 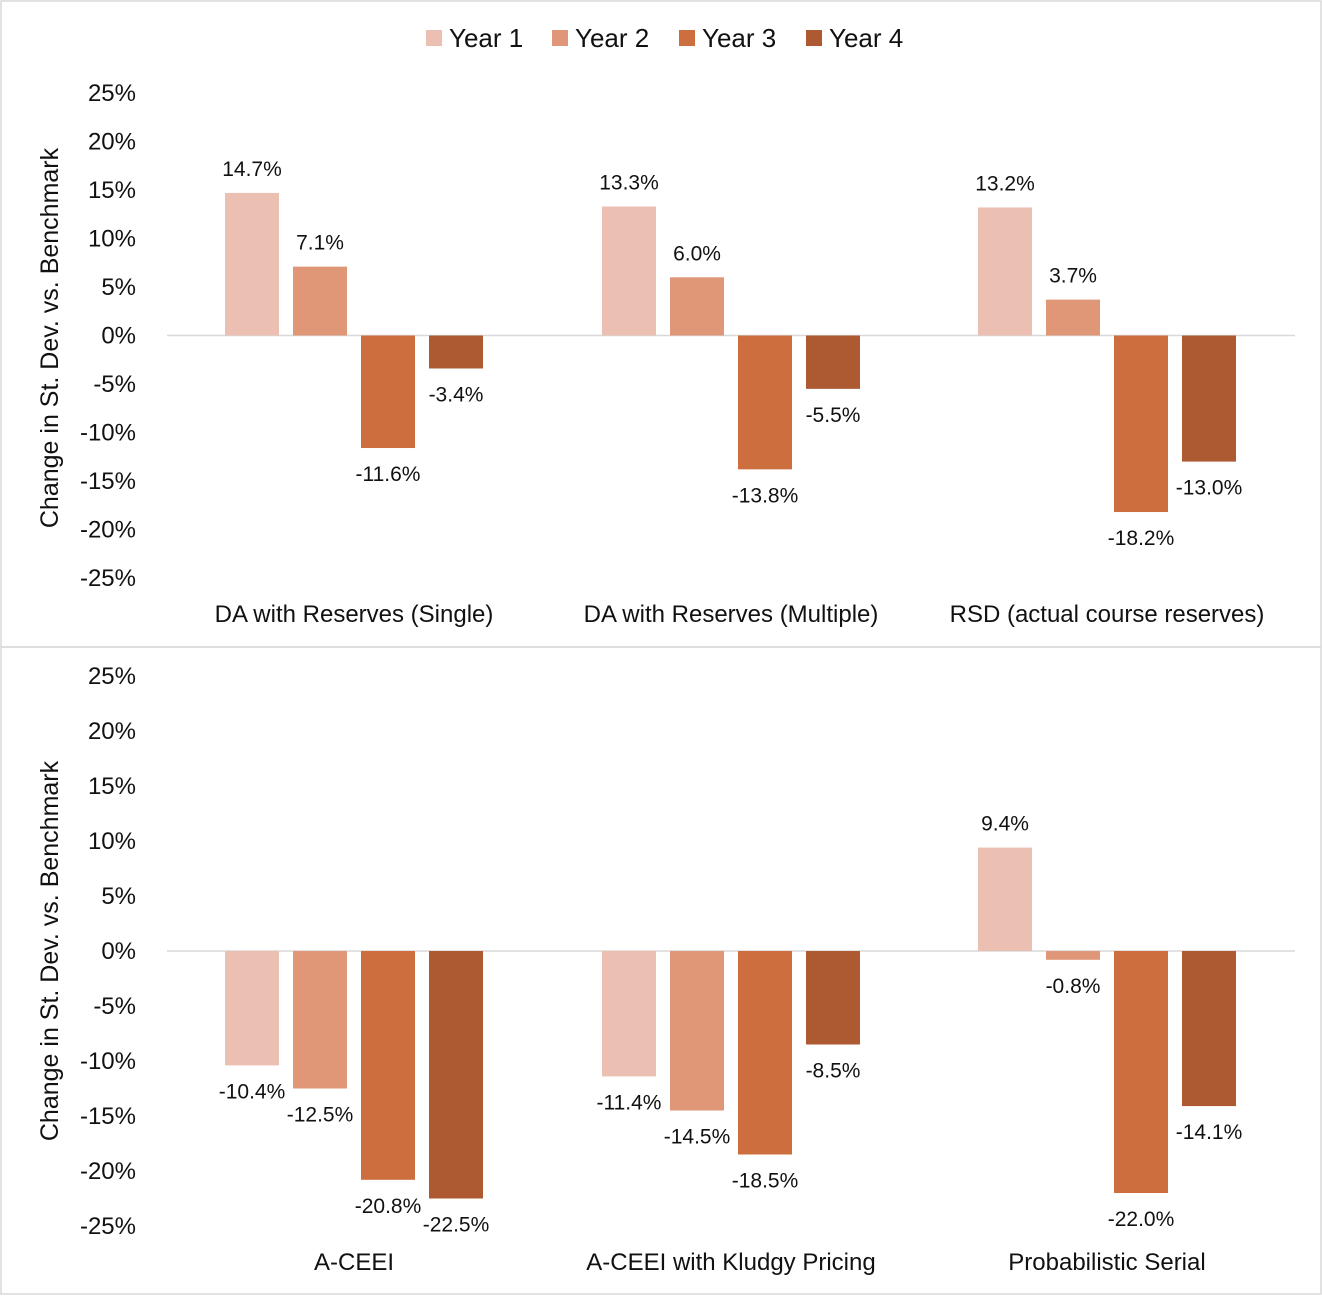 I want to click on data-label: 7.1%, so click(x=320, y=243).